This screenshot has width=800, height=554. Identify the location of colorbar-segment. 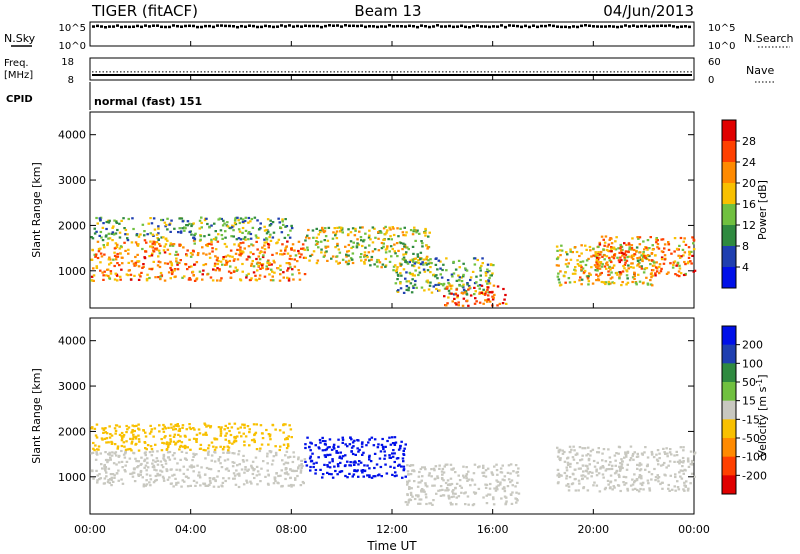
(729, 215).